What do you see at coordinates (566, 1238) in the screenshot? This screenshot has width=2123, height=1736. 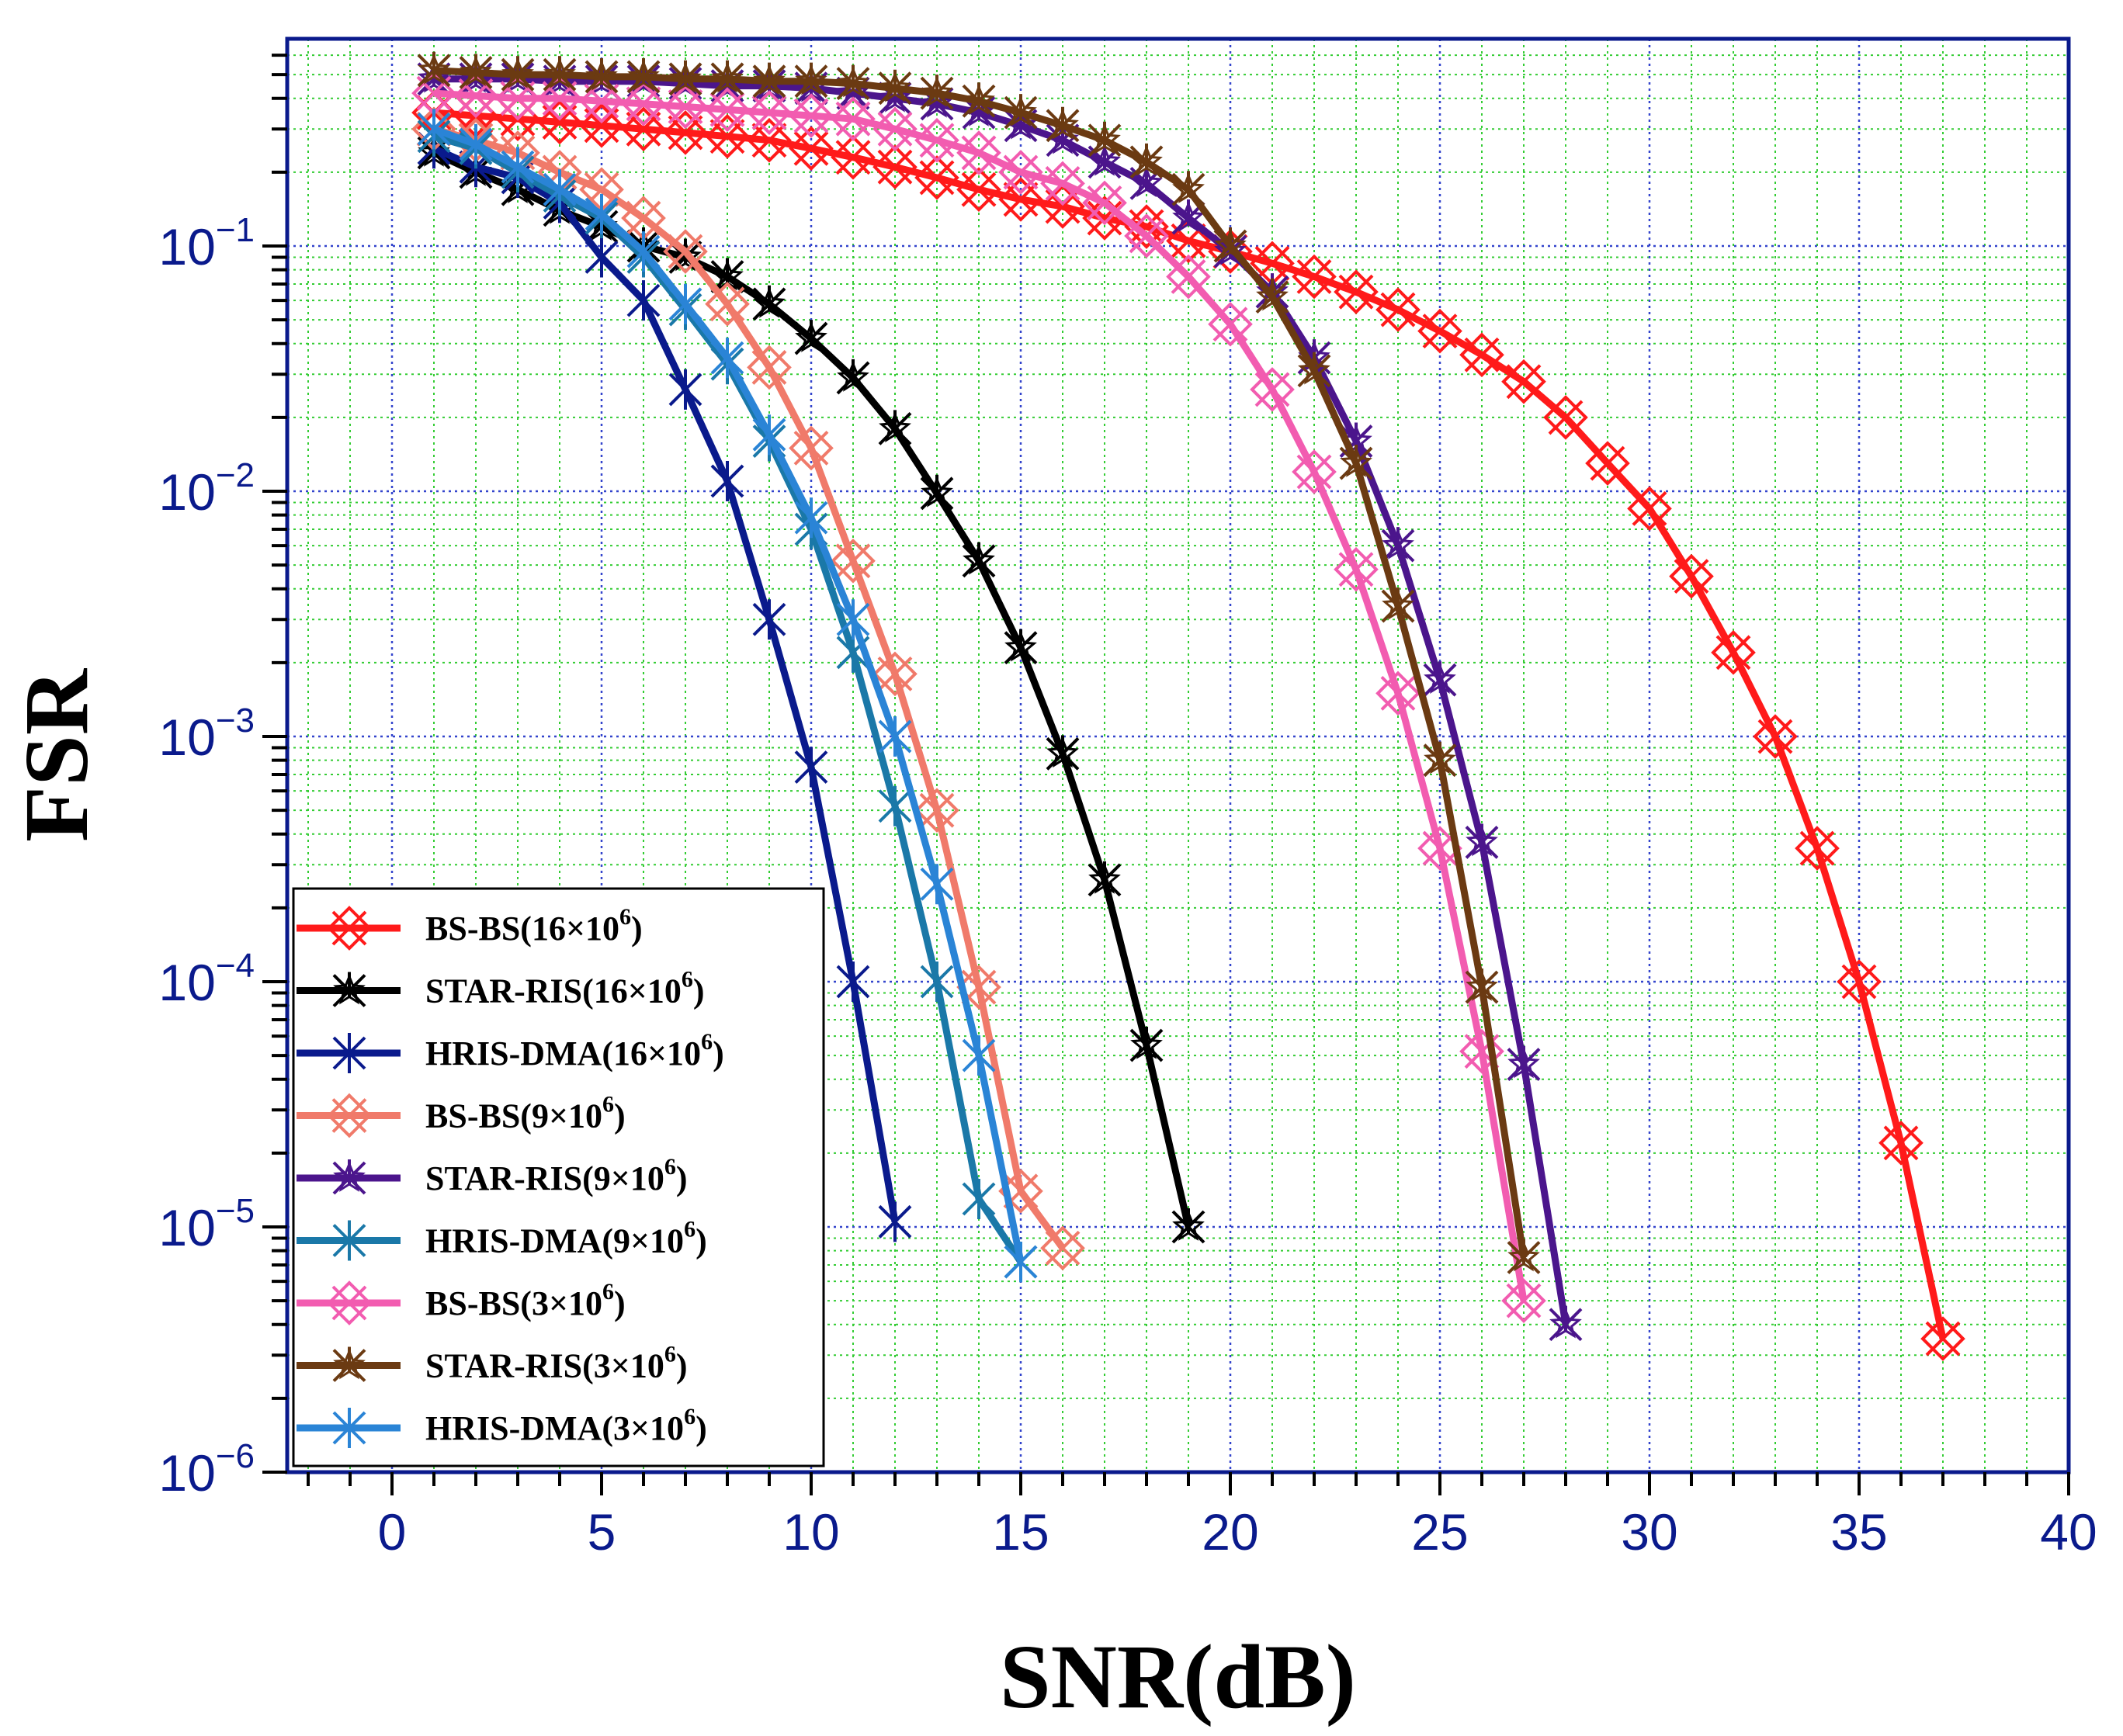 I see `legend-label: HRIS-DMA(9×106)` at bounding box center [566, 1238].